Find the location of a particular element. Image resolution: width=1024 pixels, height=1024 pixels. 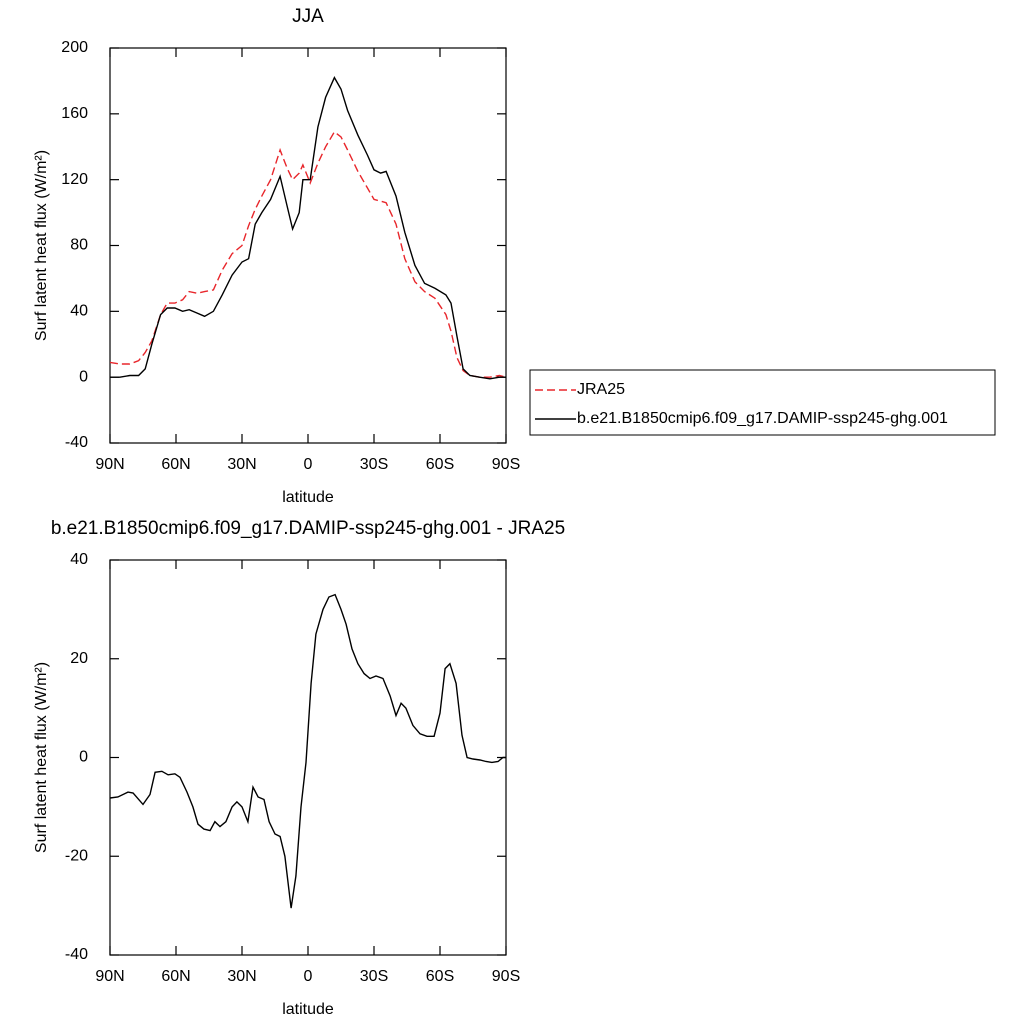

y-tick-label: 160 is located at coordinates (74, 113).